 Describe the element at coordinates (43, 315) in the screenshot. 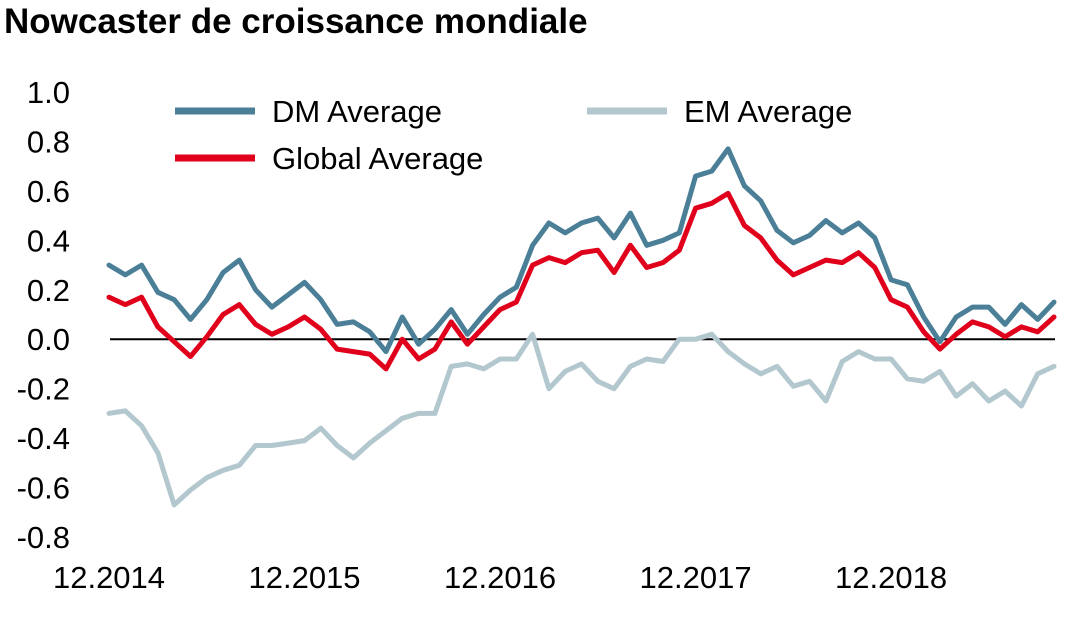

I see `y-axis: 1.0 0.8 0.6 0.4 0.2 0.0 -0.2 -0.4 -0.6 -0.8` at that location.